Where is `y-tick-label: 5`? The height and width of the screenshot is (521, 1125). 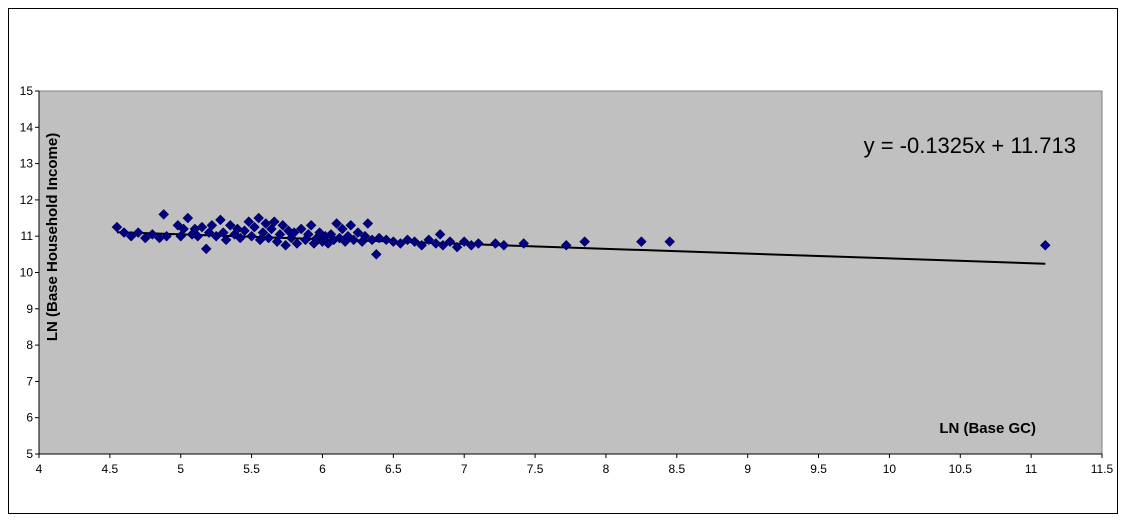
y-tick-label: 5 is located at coordinates (29, 454).